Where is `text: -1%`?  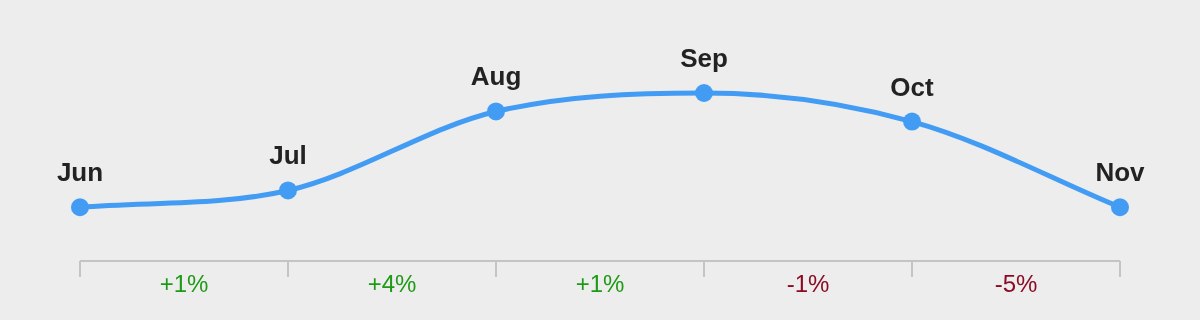
text: -1% is located at coordinates (808, 283).